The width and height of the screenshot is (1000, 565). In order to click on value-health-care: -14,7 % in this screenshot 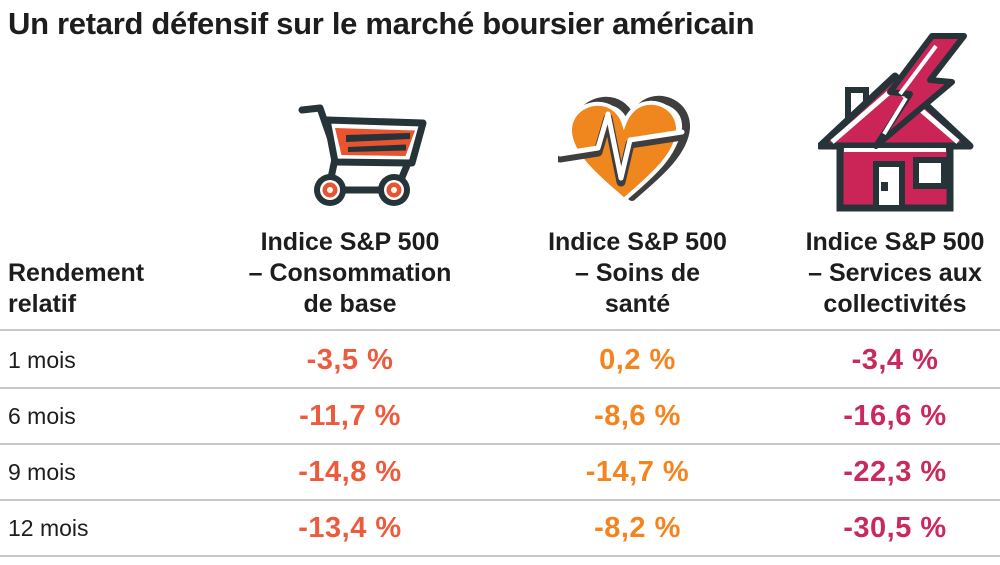, I will do `click(637, 471)`.